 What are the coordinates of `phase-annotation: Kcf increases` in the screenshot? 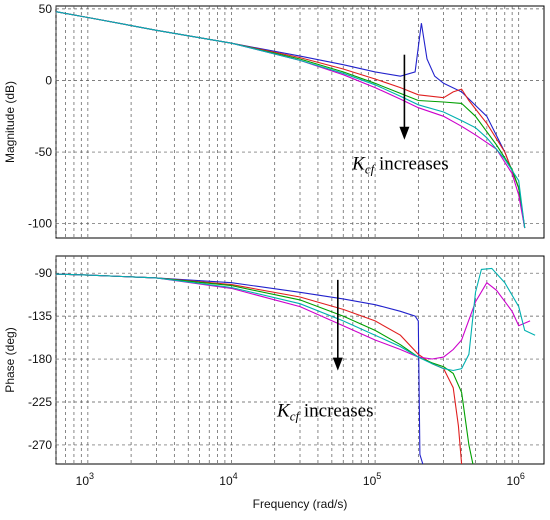 It's located at (325, 351).